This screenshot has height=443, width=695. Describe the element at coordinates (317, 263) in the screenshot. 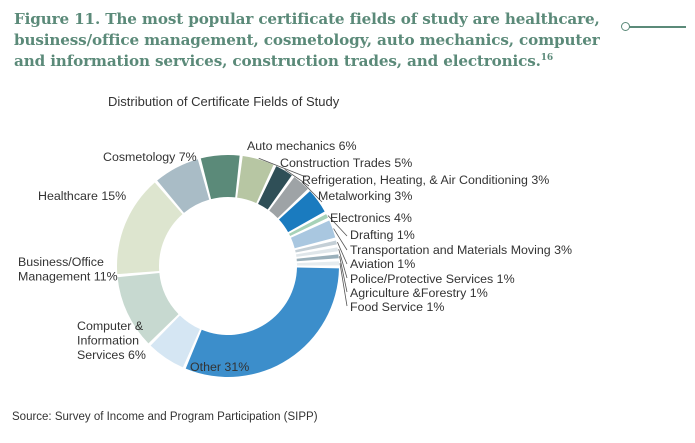

I see `slice-food-service` at that location.